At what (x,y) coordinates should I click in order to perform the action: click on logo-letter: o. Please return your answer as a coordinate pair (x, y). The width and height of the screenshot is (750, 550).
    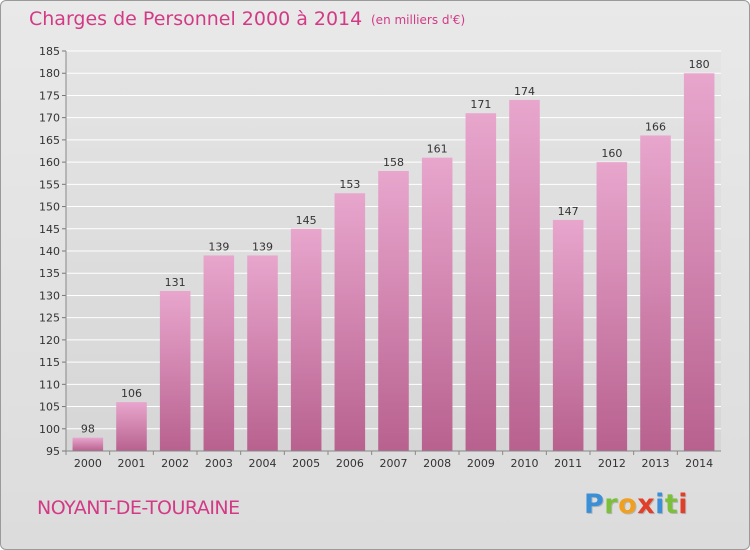
    Looking at the image, I should click on (628, 504).